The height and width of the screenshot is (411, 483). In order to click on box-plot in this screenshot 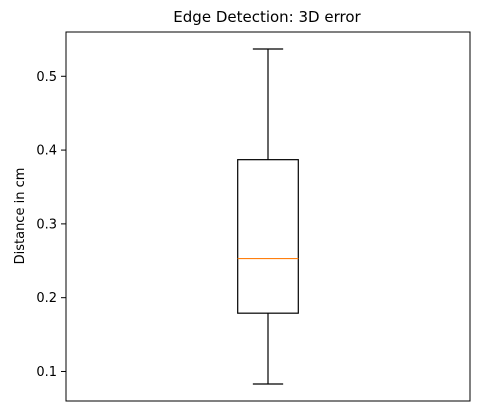, I will do `click(268, 216)`.